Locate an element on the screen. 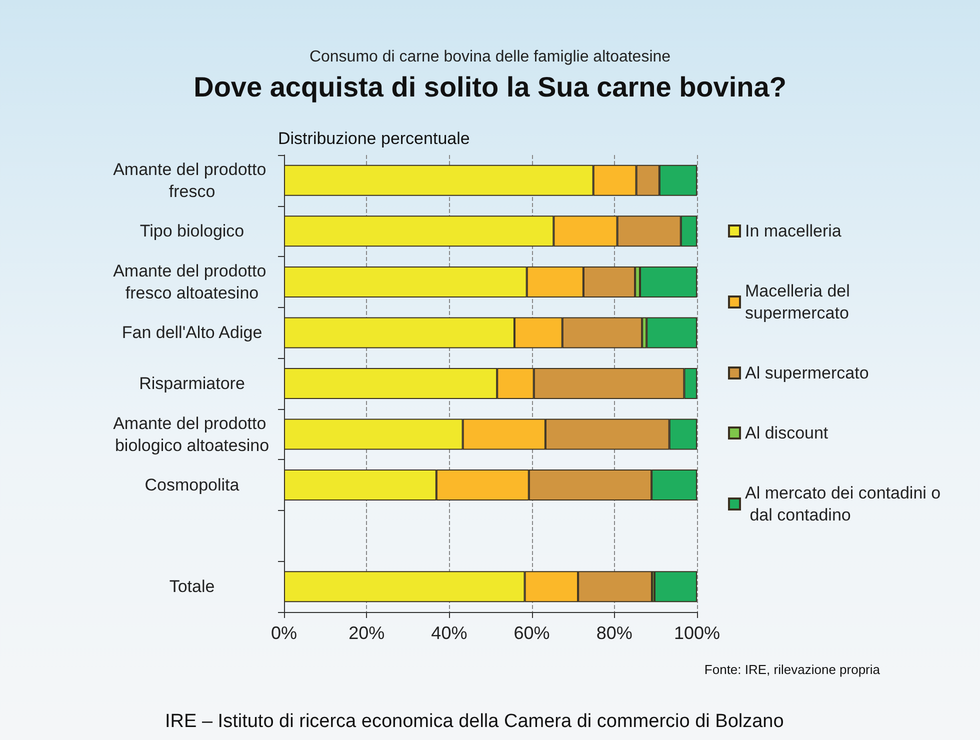  legend-label: Al discount is located at coordinates (786, 433).